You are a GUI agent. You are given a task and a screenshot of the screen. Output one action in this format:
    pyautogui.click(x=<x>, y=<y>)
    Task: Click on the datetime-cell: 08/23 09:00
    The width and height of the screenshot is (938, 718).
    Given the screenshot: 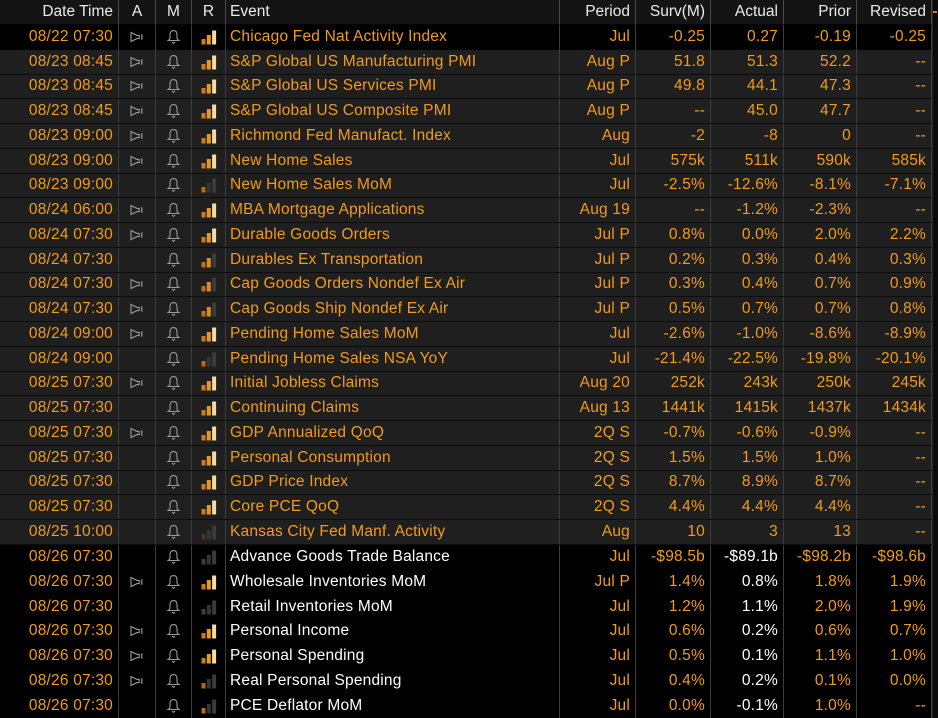 What is the action you would take?
    pyautogui.click(x=59, y=185)
    